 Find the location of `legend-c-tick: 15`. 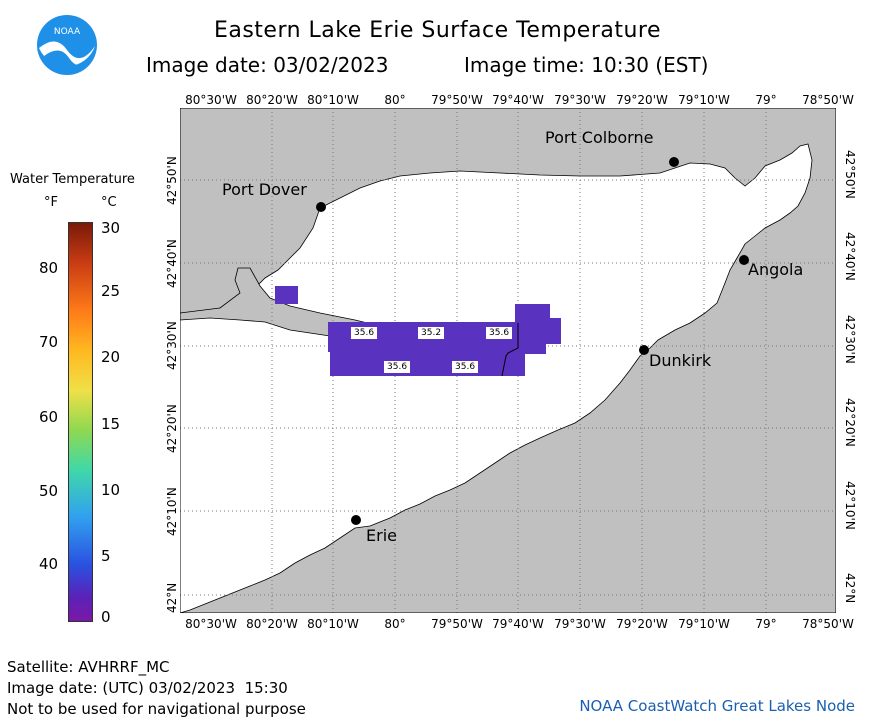

legend-c-tick: 15 is located at coordinates (111, 424).